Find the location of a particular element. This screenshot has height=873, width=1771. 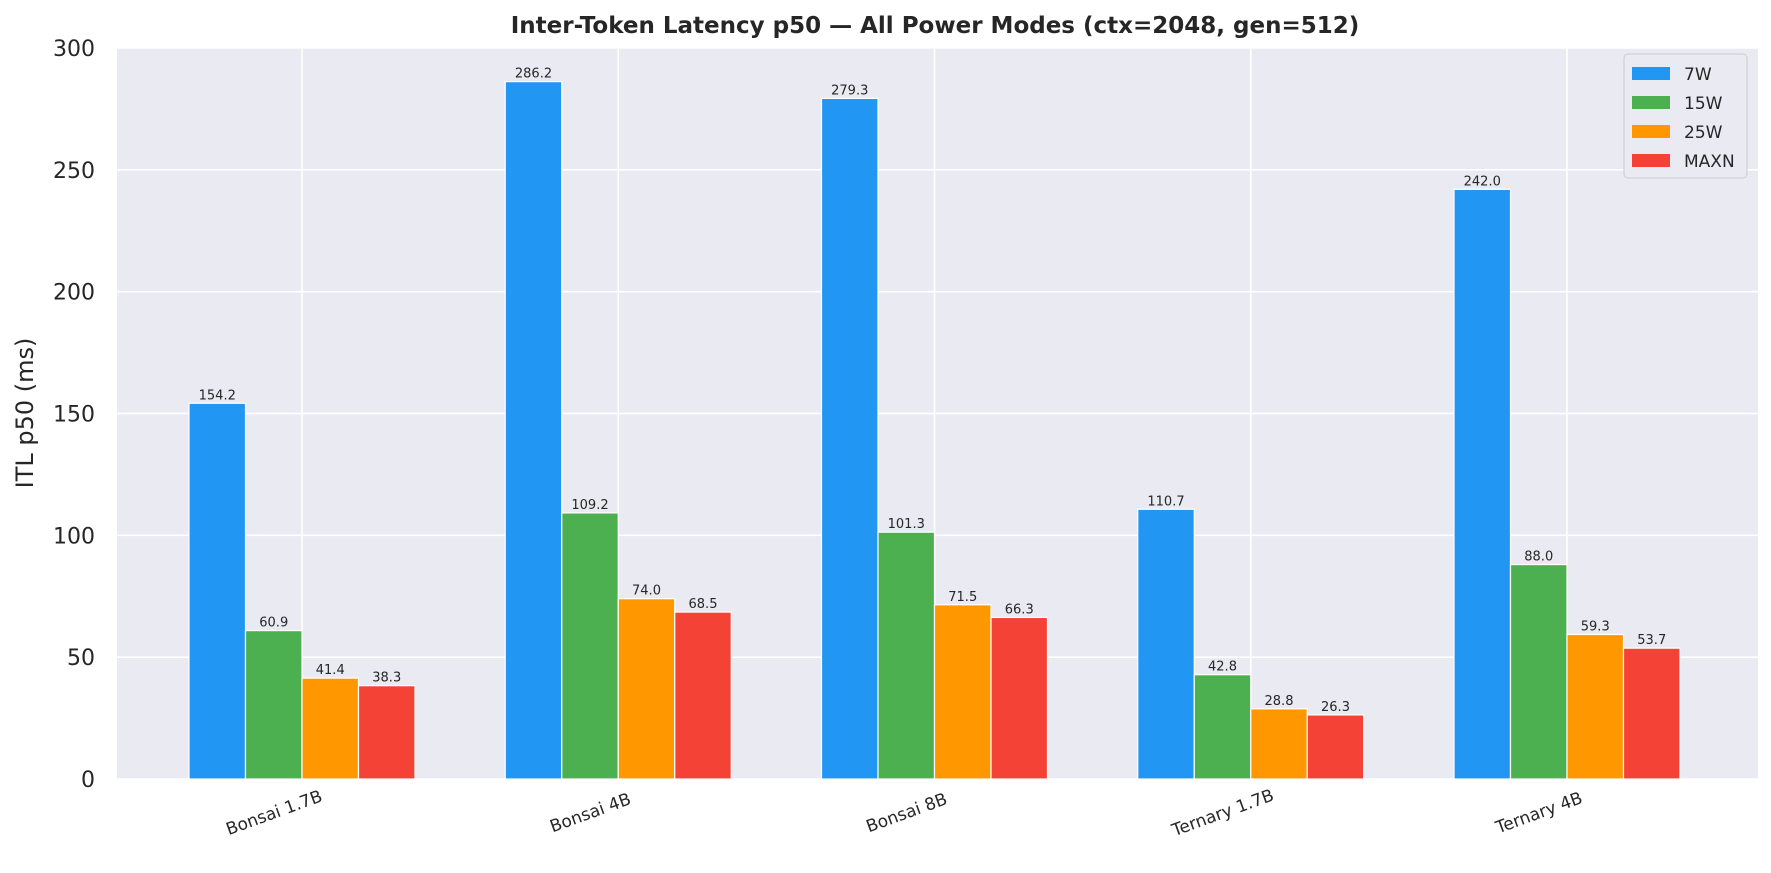

y-tick-label: 300 is located at coordinates (74, 49).